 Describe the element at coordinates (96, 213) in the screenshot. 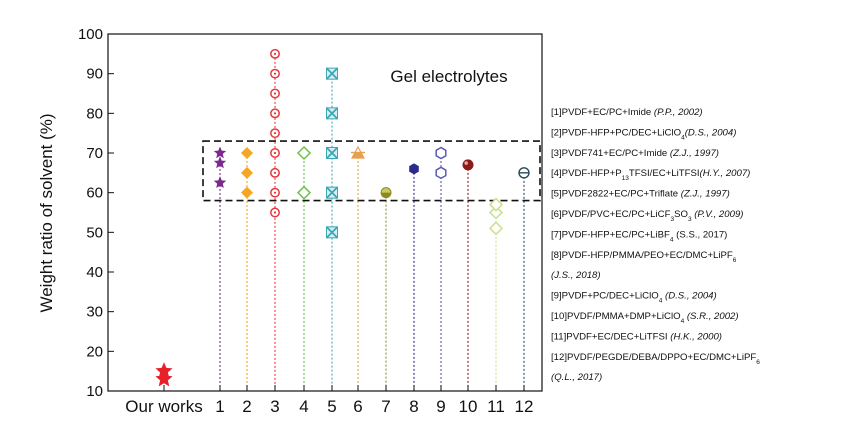

I see `y-axis-ticks: 10 20 30 40 50 60 70 80 90 100` at that location.